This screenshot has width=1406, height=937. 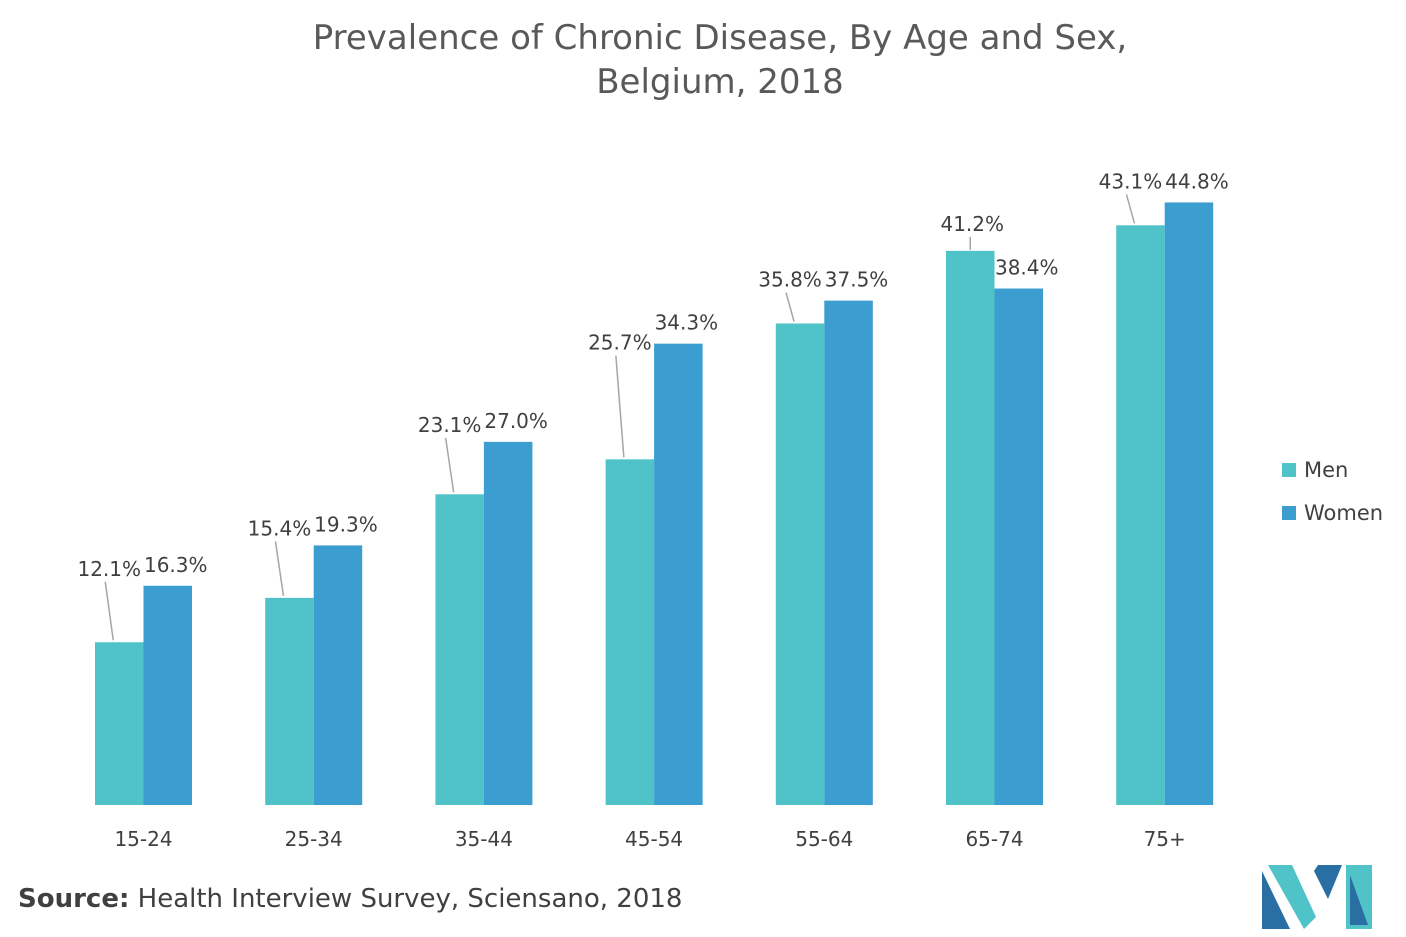 What do you see at coordinates (720, 82) in the screenshot?
I see `chart-title-line-2: Belgium, 2018` at bounding box center [720, 82].